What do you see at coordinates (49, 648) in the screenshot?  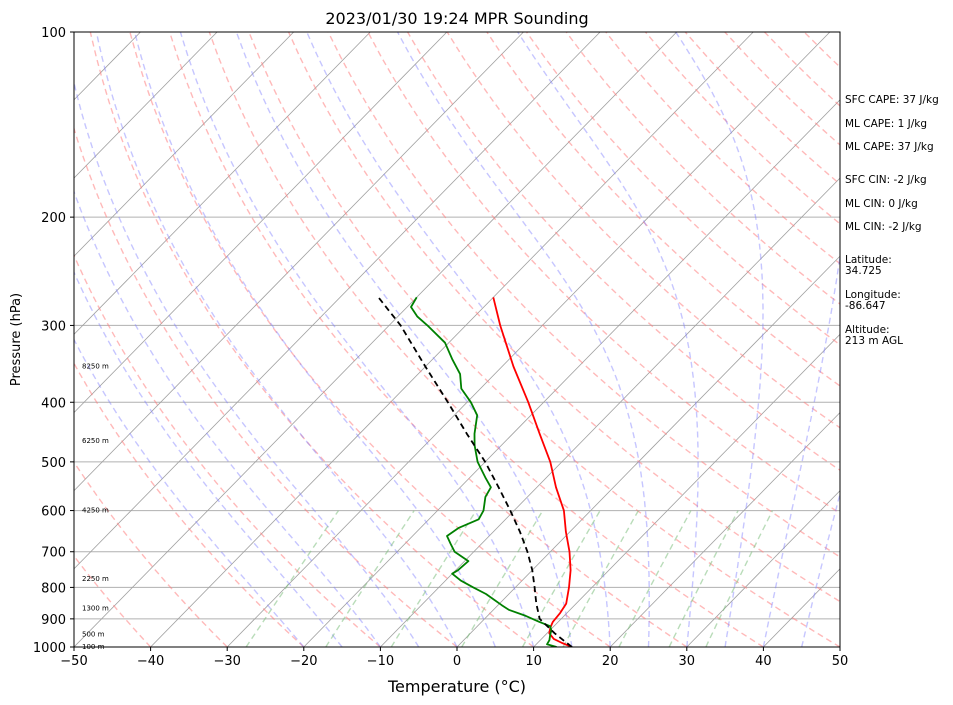 I see `y-tick-label: 1000` at bounding box center [49, 648].